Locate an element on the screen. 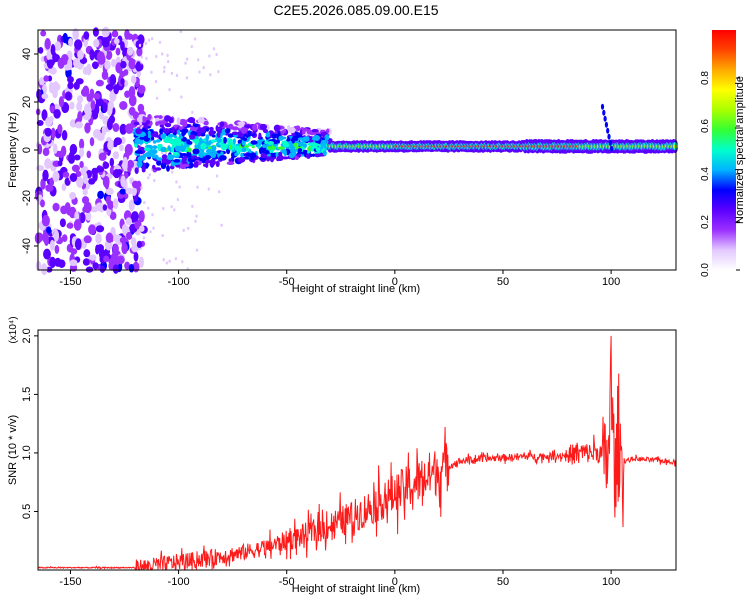  spectrogram-x-tick-label: 100 is located at coordinates (611, 282).